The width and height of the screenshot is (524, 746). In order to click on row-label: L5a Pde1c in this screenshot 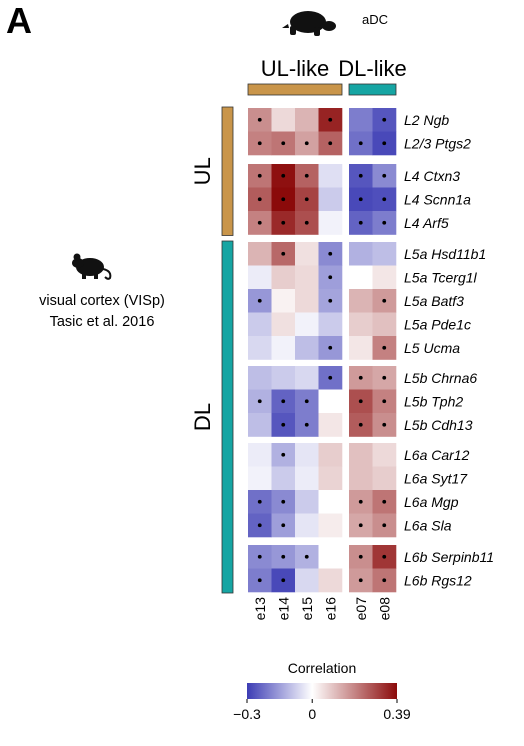, I will do `click(437, 324)`.